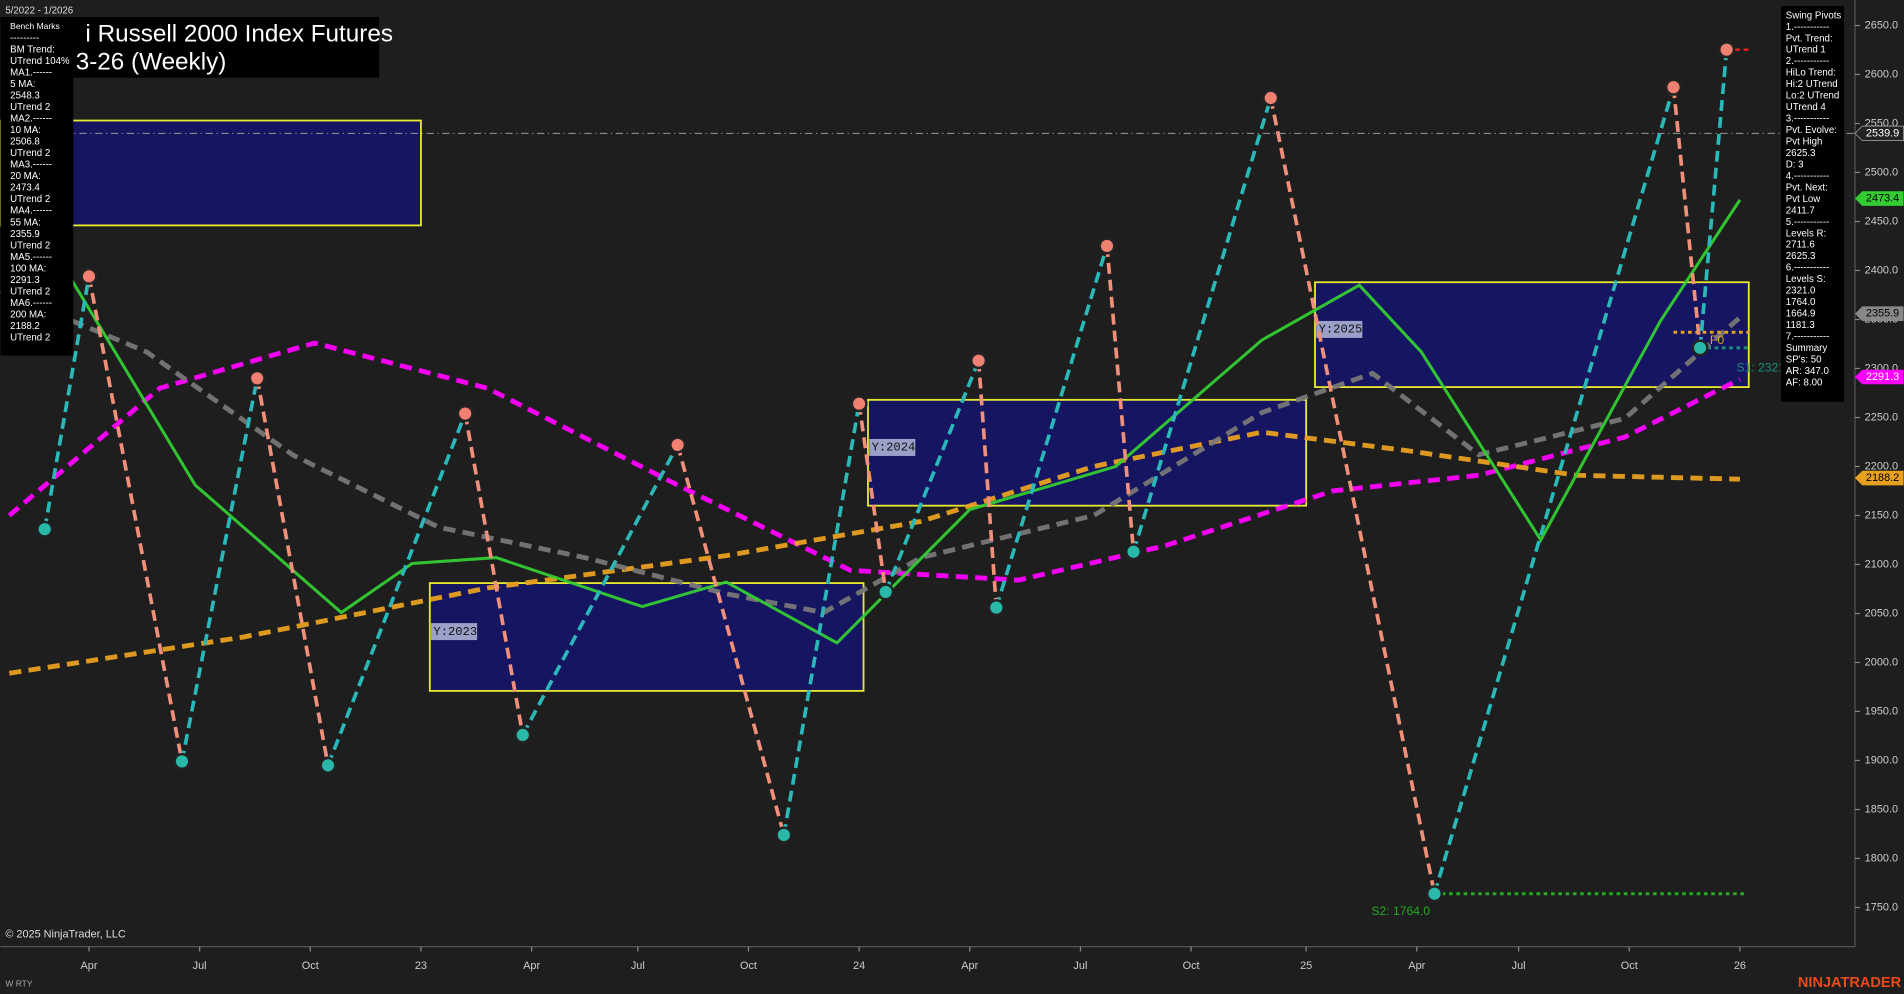 The image size is (1904, 994). Describe the element at coordinates (1801, 256) in the screenshot. I see `swing-line: 2625.3` at that location.